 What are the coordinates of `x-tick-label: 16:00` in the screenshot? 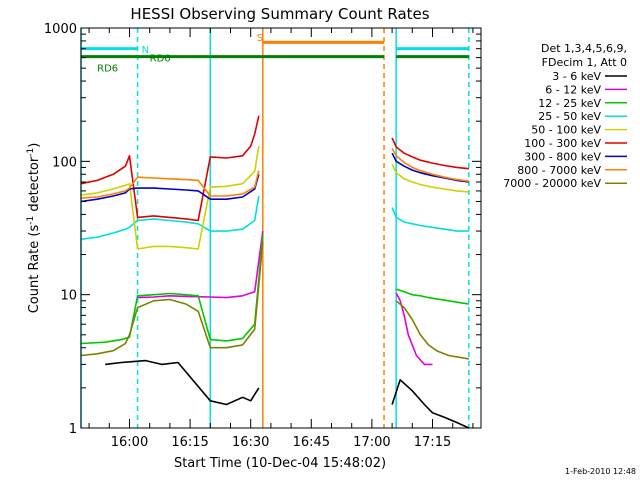 It's located at (129, 442).